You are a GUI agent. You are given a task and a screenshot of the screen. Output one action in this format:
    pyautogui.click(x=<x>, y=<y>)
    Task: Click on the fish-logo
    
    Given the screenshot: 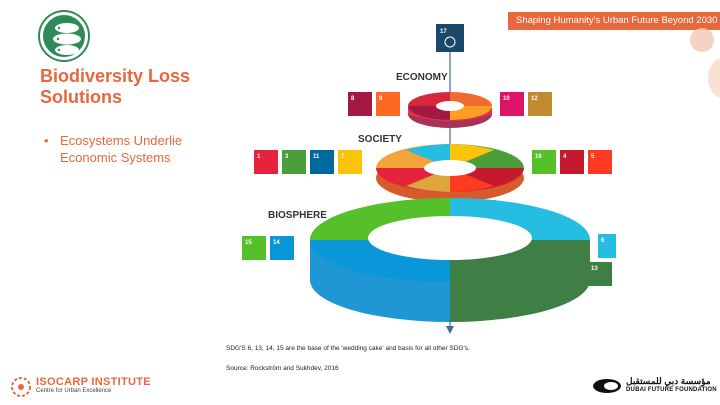 What is the action you would take?
    pyautogui.click(x=64, y=36)
    